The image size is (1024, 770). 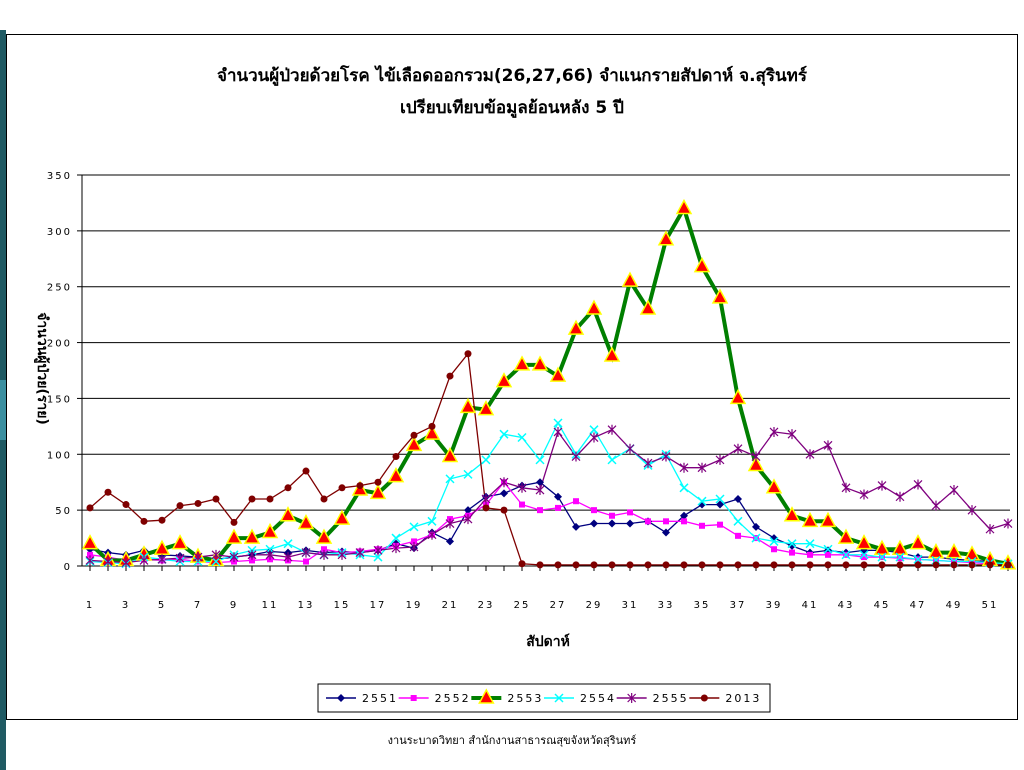 I want to click on point-2553-w13, so click(x=306, y=521).